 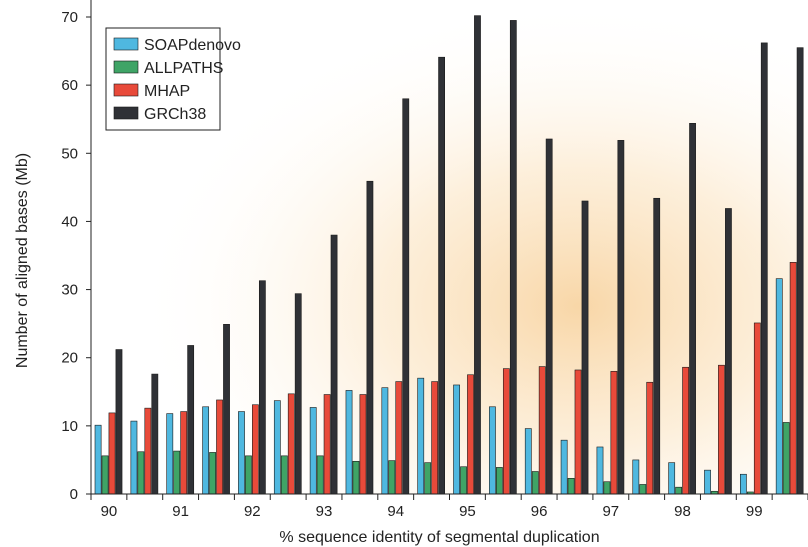 I want to click on bar-soapdenovo-90.5, so click(x=134, y=457).